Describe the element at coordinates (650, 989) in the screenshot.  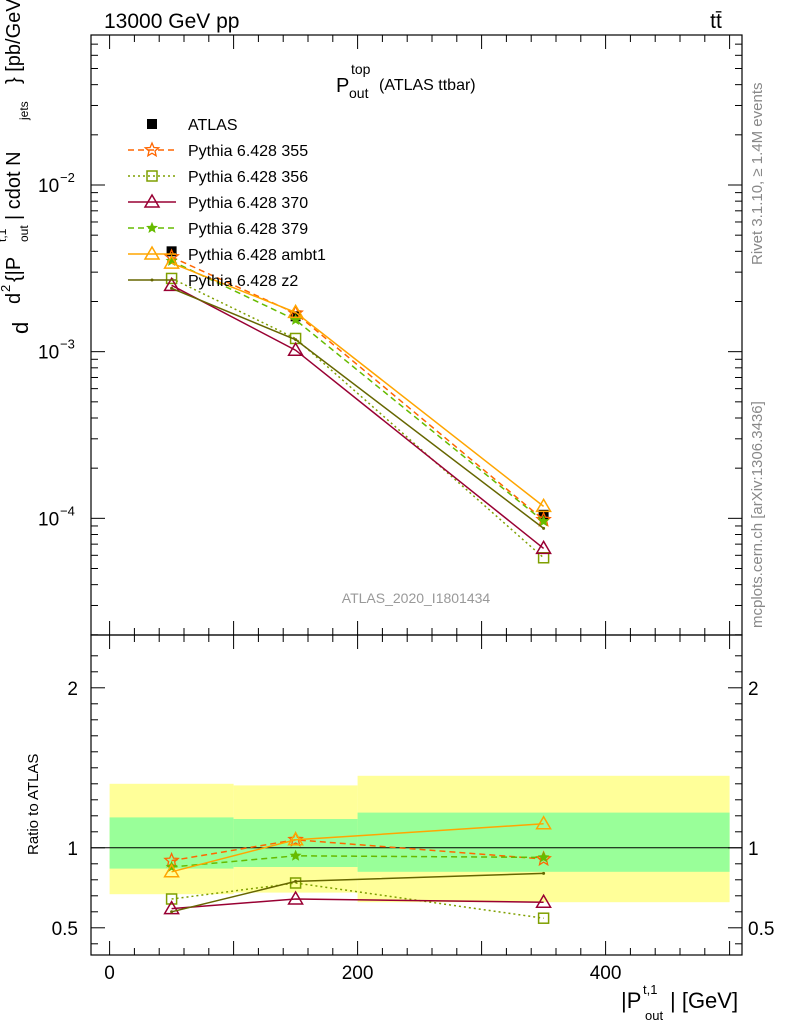
I see `xlabel-sup: t,1` at that location.